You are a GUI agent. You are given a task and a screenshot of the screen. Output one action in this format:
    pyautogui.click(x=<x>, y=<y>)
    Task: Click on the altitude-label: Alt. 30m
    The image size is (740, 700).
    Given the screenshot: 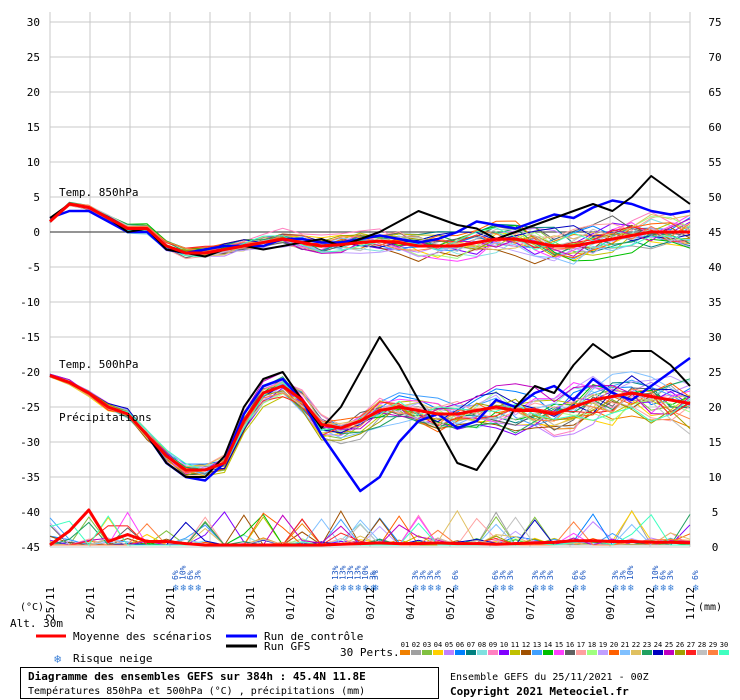 What is the action you would take?
    pyautogui.click(x=36, y=623)
    